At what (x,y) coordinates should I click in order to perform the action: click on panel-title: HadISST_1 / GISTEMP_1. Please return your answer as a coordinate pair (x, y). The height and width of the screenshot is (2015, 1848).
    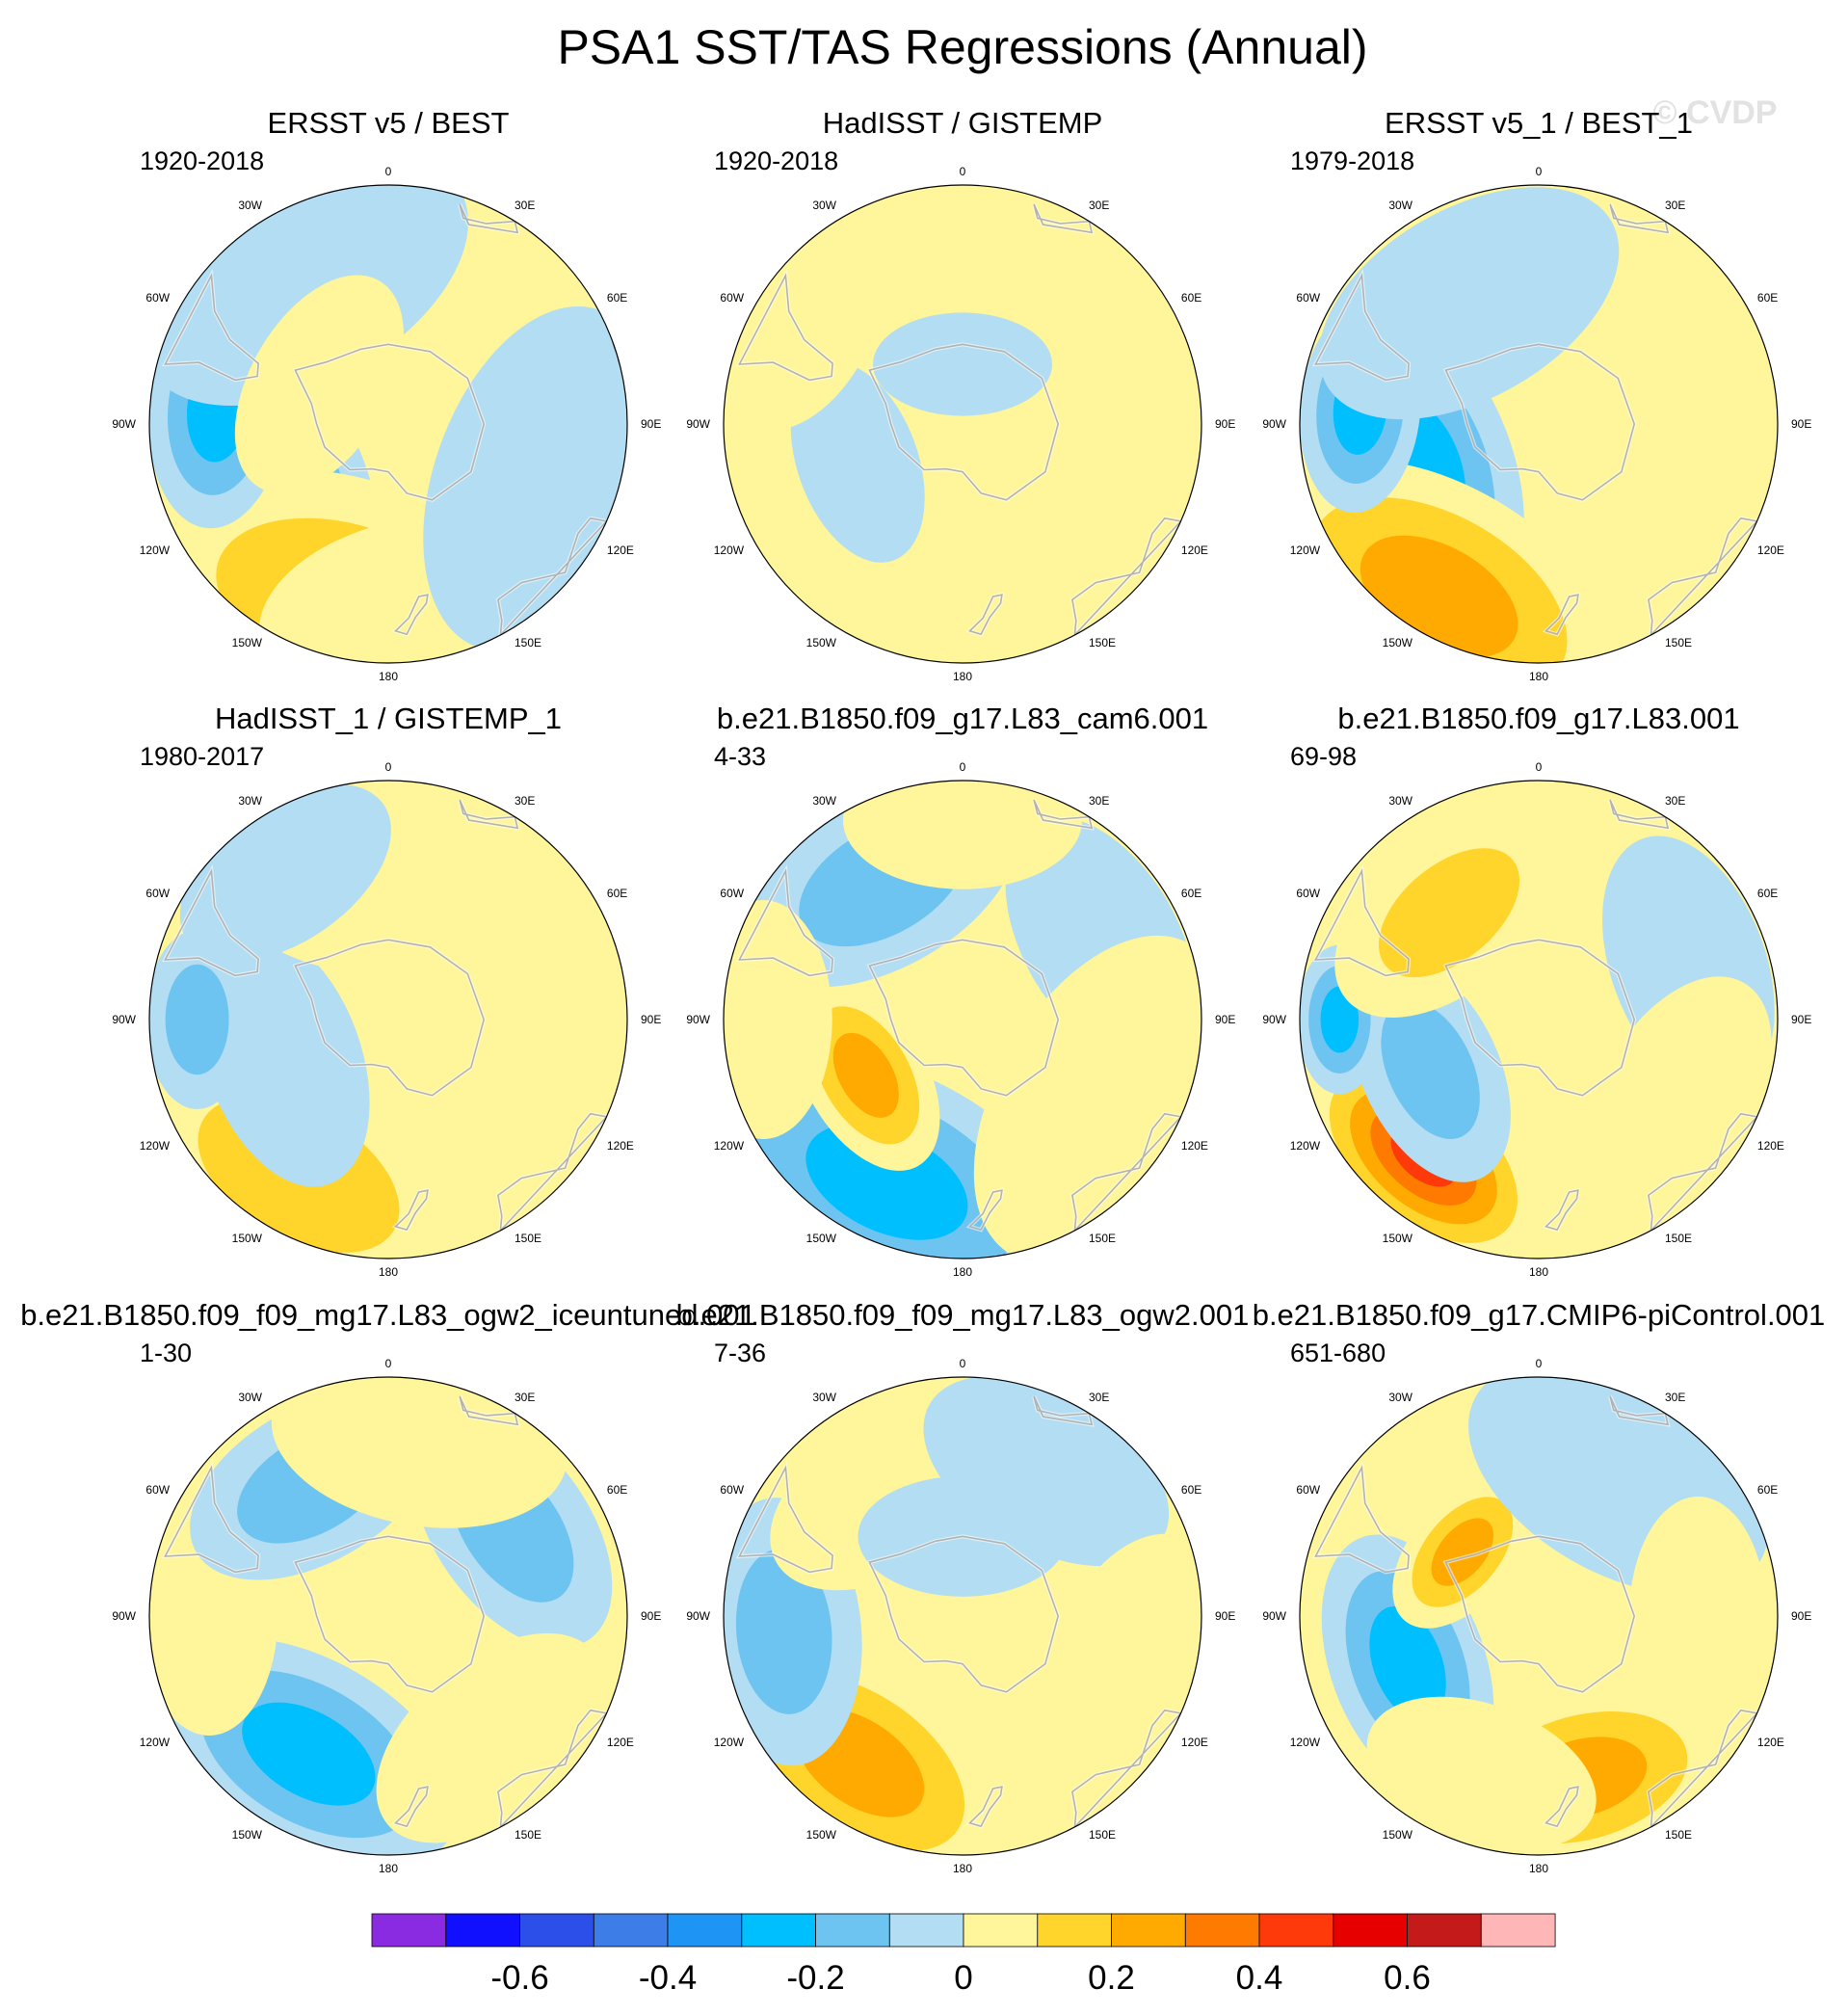
    Looking at the image, I should click on (388, 718).